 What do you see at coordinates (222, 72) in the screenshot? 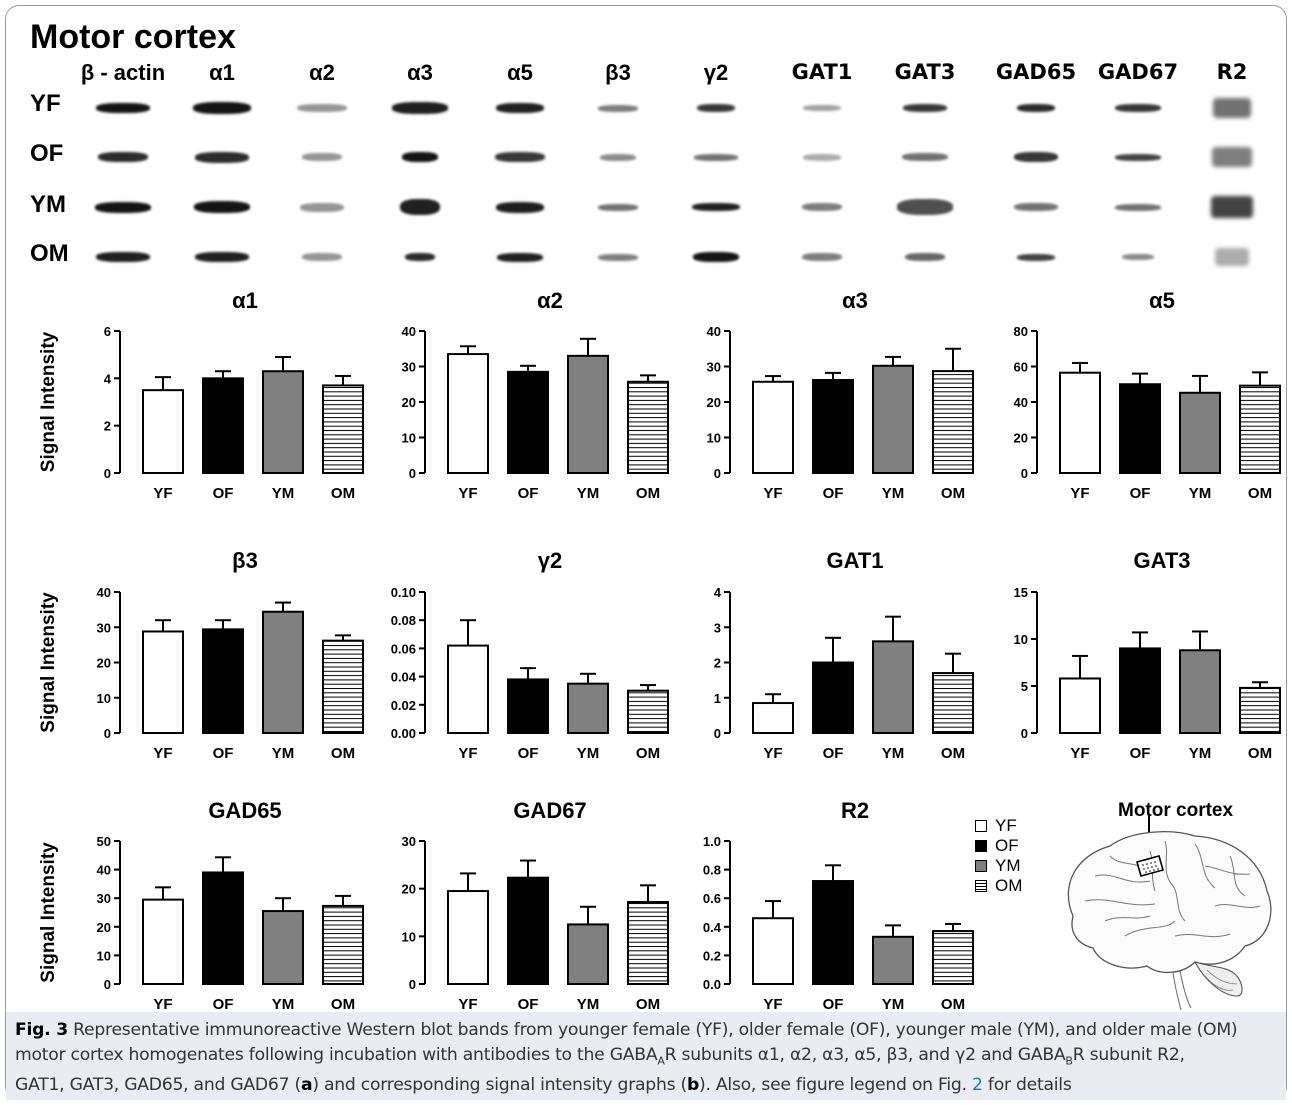
I see `blot-column-label: α1` at bounding box center [222, 72].